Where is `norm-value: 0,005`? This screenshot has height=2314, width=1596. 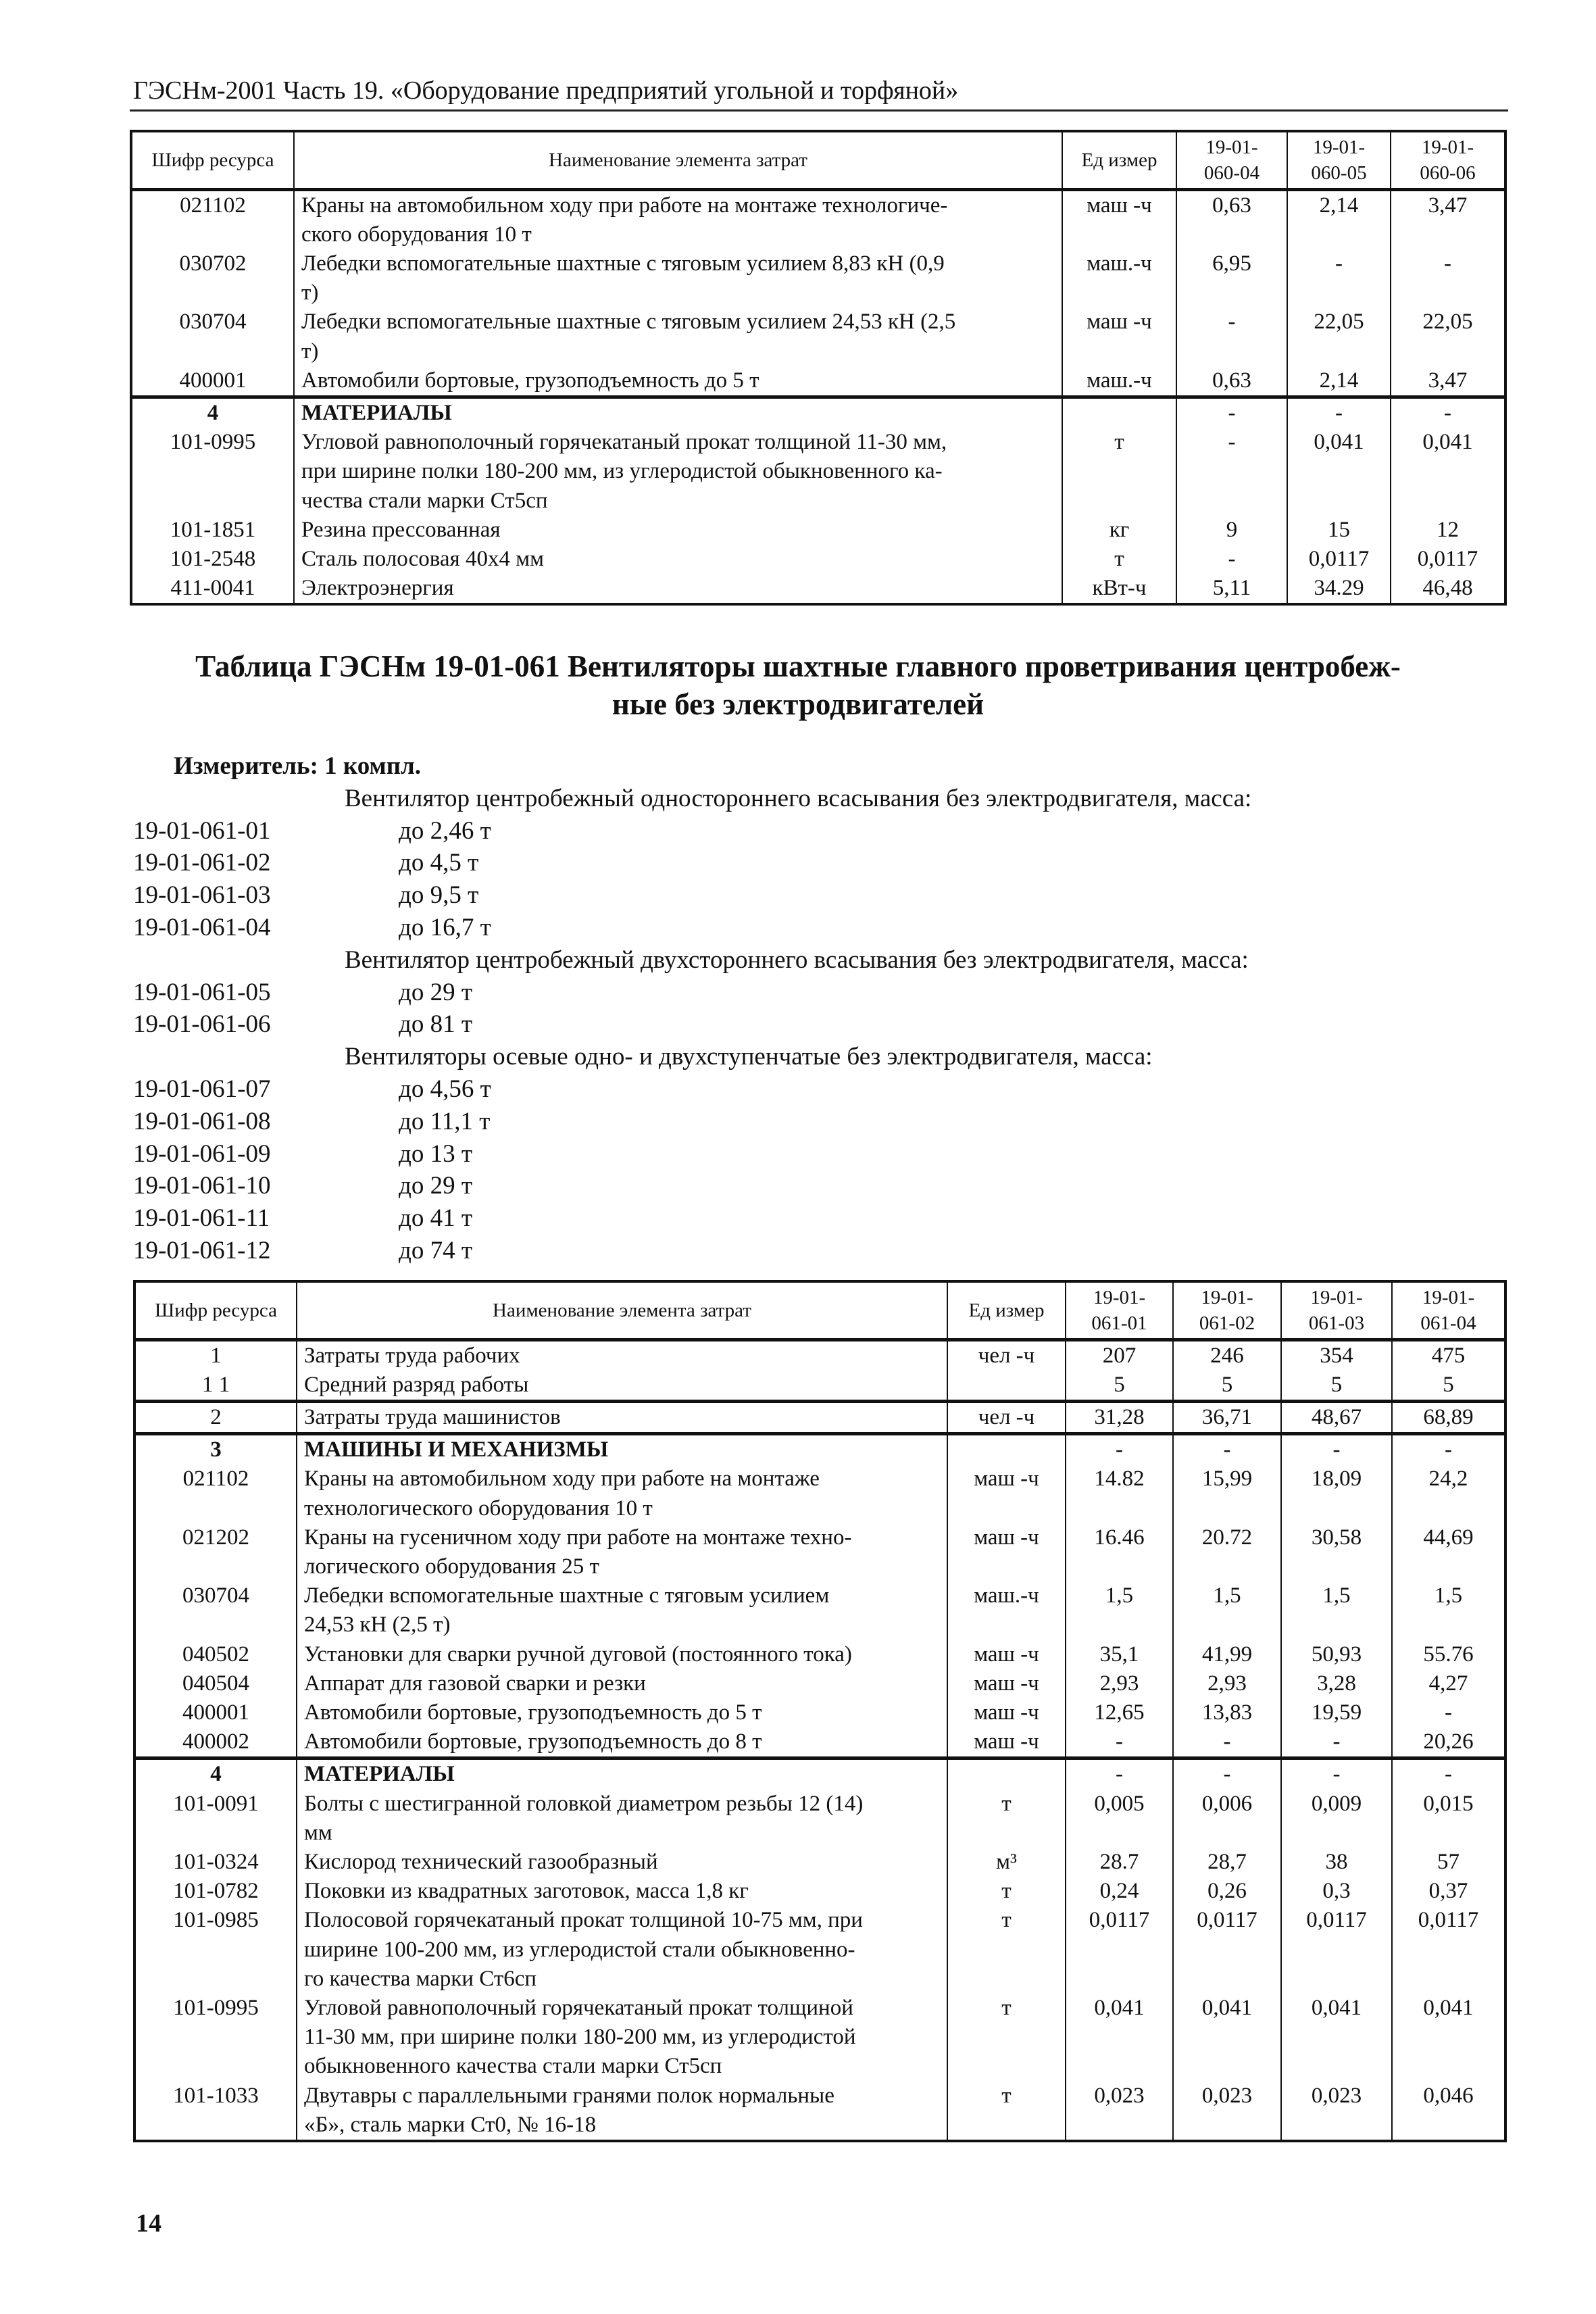
norm-value: 0,005 is located at coordinates (1119, 1818).